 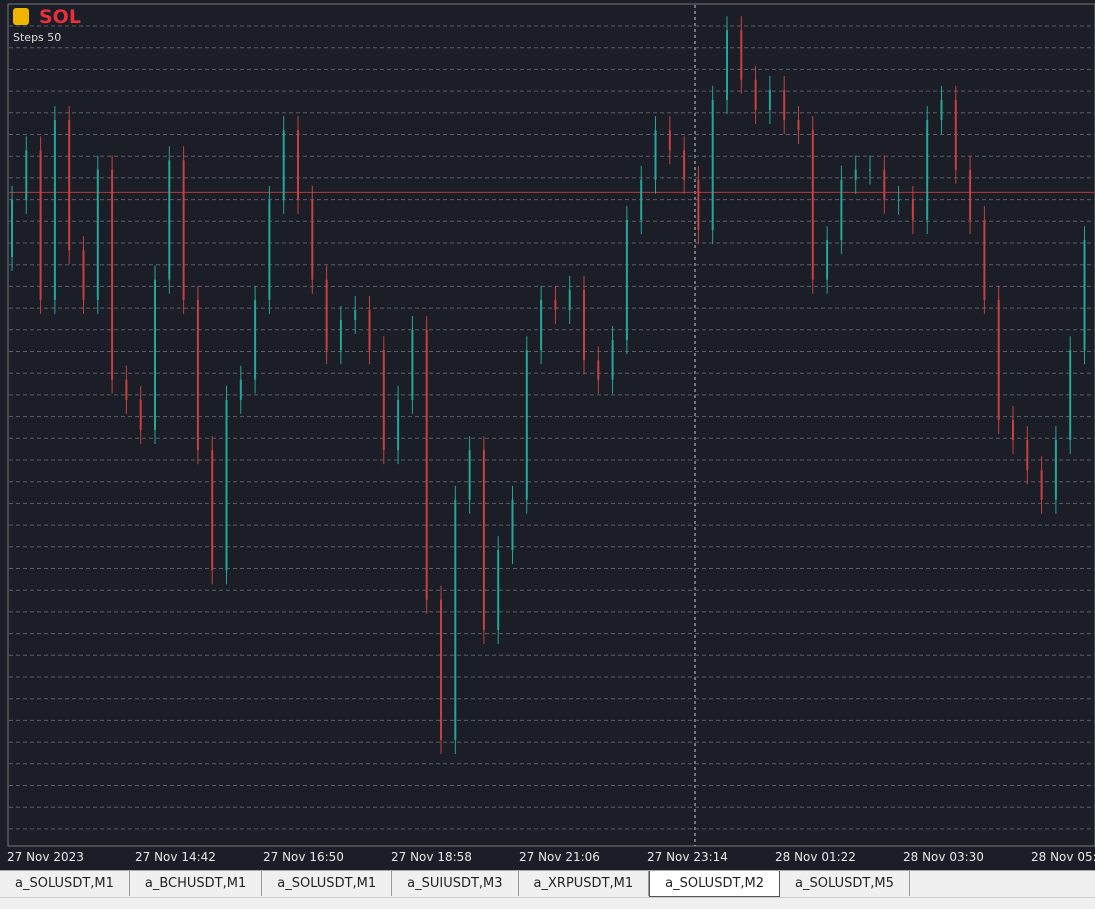 What do you see at coordinates (943, 857) in the screenshot?
I see `time-label: 28 Nov 03:30` at bounding box center [943, 857].